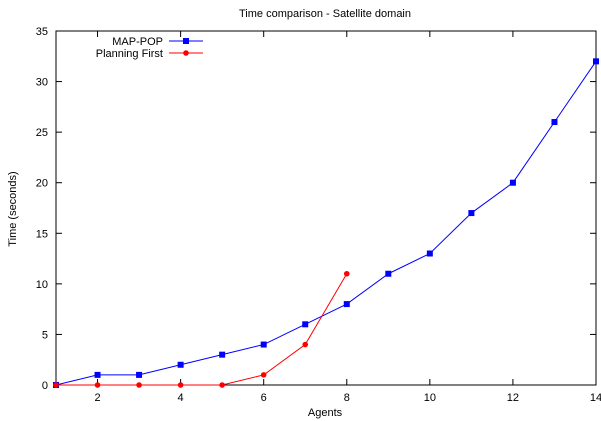 The width and height of the screenshot is (601, 421). I want to click on x-tick-label: 8, so click(347, 398).